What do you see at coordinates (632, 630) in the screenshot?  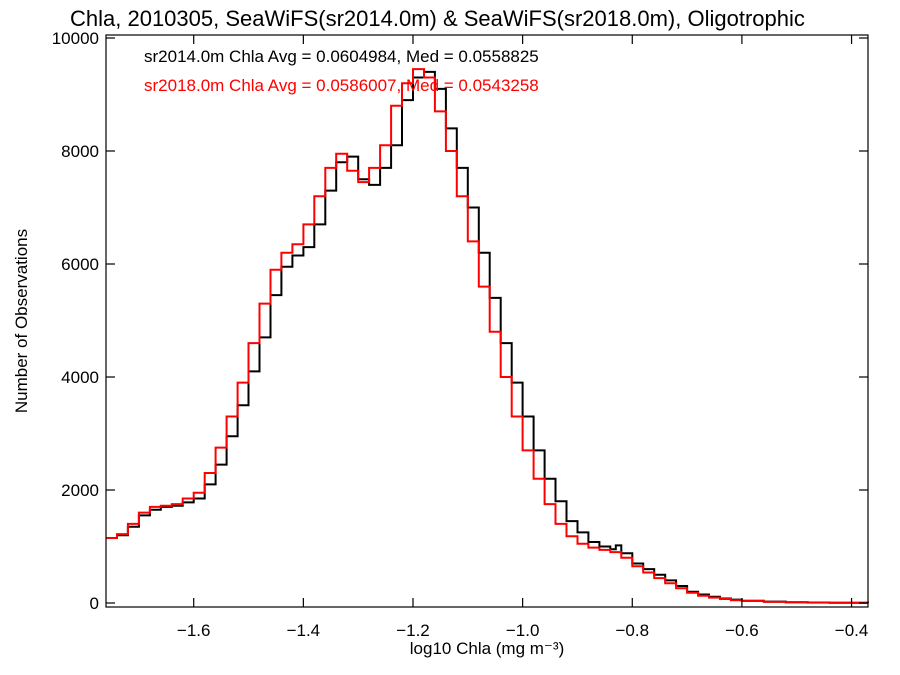 I see `x-tick-label: −0.8` at bounding box center [632, 630].